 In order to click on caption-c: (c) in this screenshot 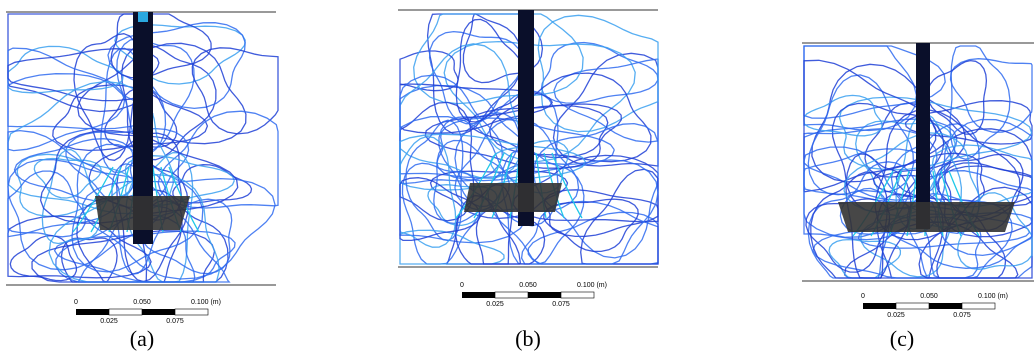, I will do `click(902, 338)`.